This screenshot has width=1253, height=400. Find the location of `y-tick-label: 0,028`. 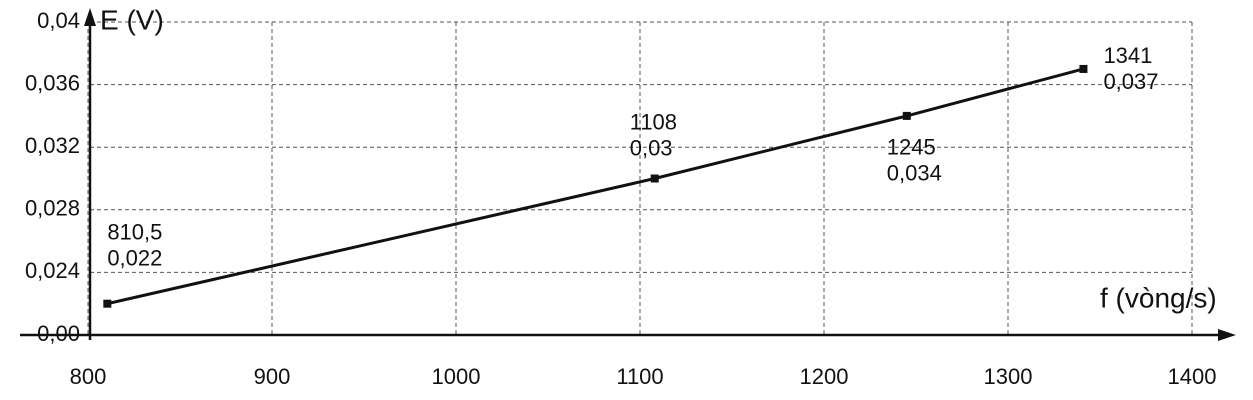

y-tick-label: 0,028 is located at coordinates (52, 208).